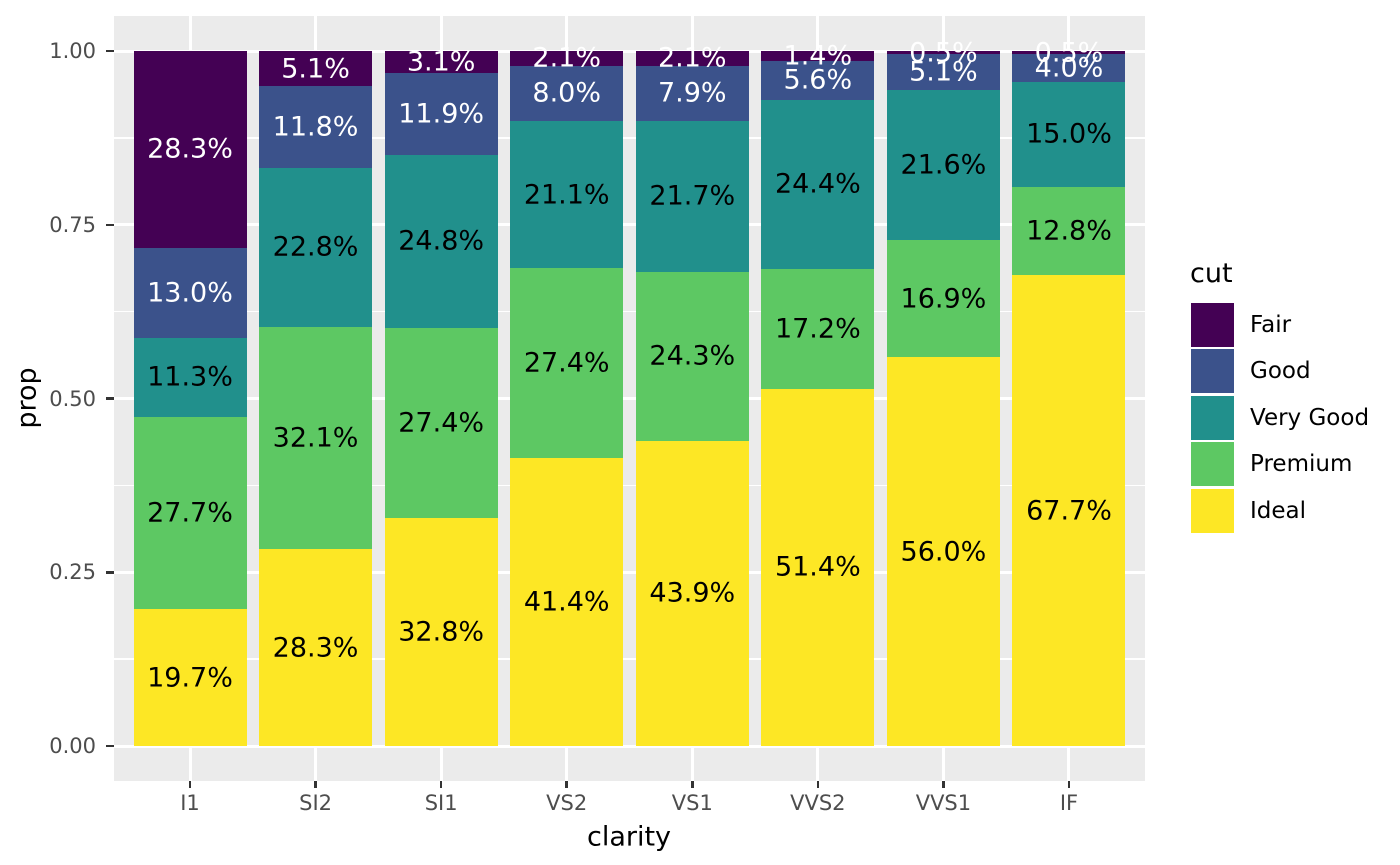 This screenshot has width=1400, height=865. I want to click on bar-VS1, so click(692, 398).